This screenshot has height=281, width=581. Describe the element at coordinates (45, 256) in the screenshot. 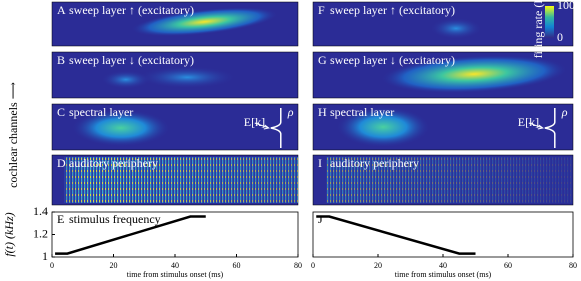

I see `y-tick-label: 1` at that location.